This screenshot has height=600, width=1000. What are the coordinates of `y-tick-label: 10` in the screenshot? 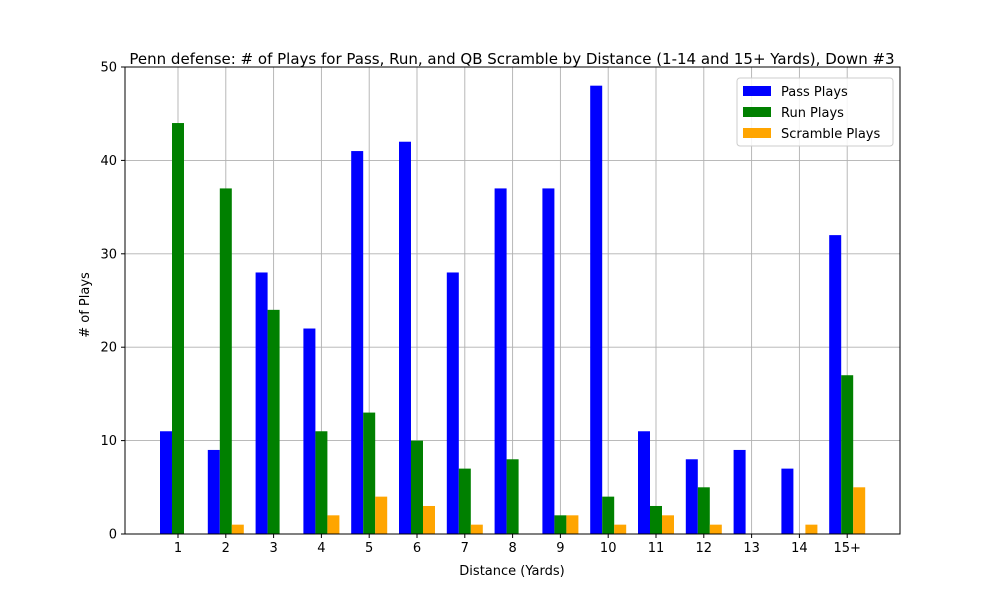 It's located at (108, 441).